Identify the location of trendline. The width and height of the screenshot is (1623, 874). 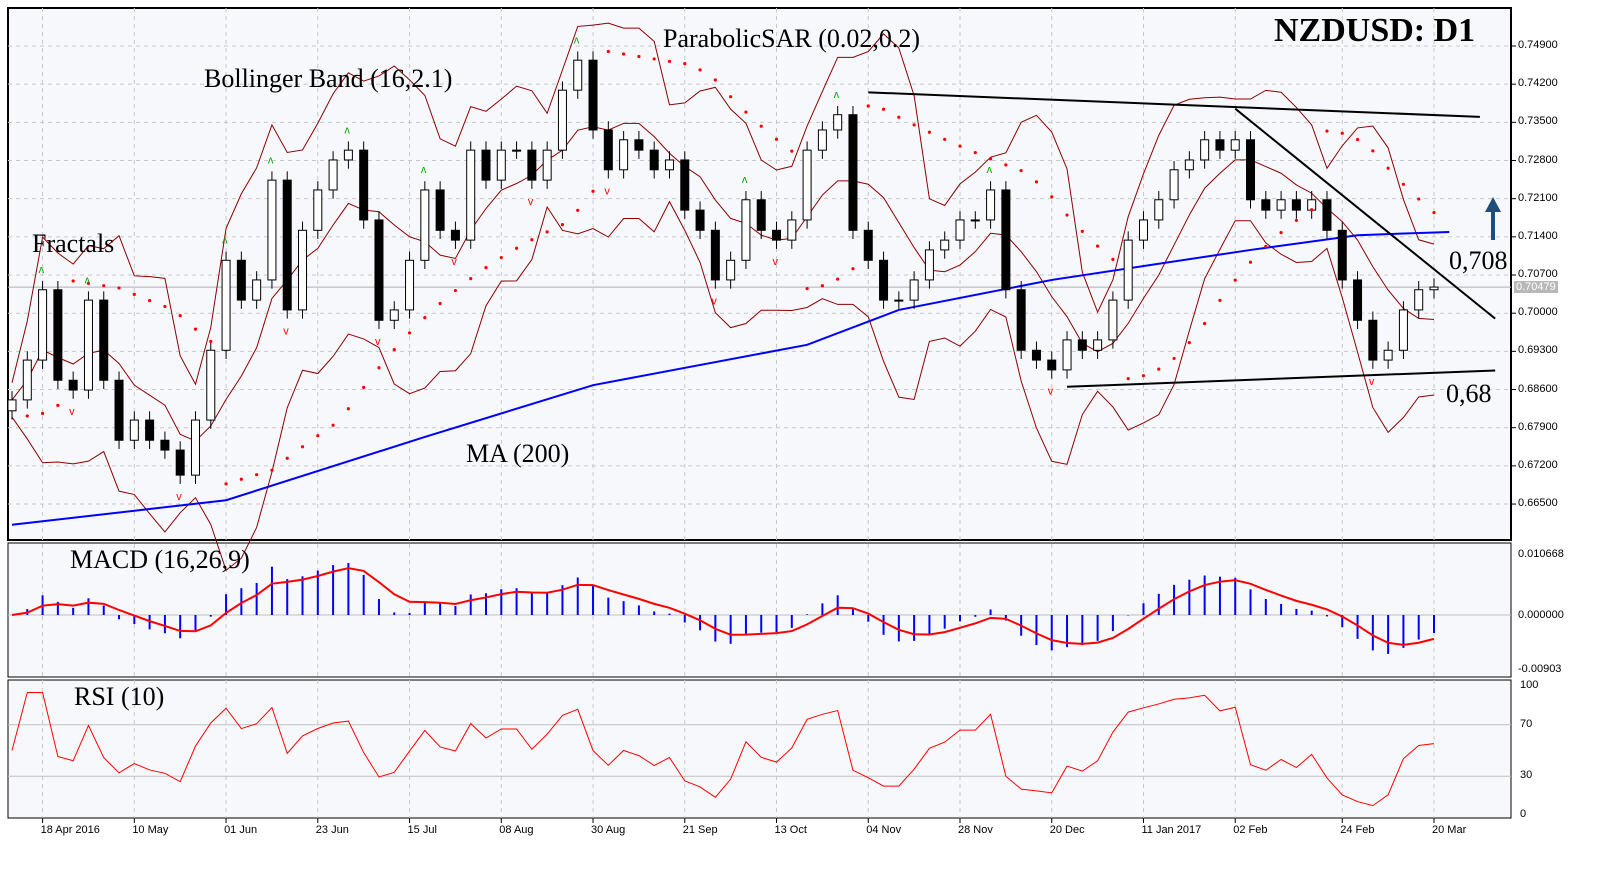
(1365, 213).